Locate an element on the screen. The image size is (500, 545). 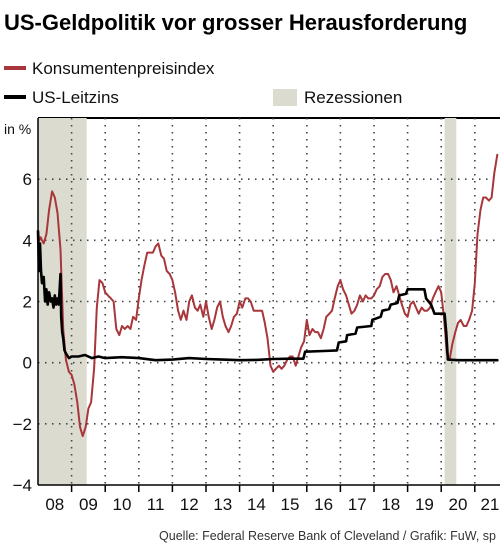
y-tick-label: 4 is located at coordinates (27, 240).